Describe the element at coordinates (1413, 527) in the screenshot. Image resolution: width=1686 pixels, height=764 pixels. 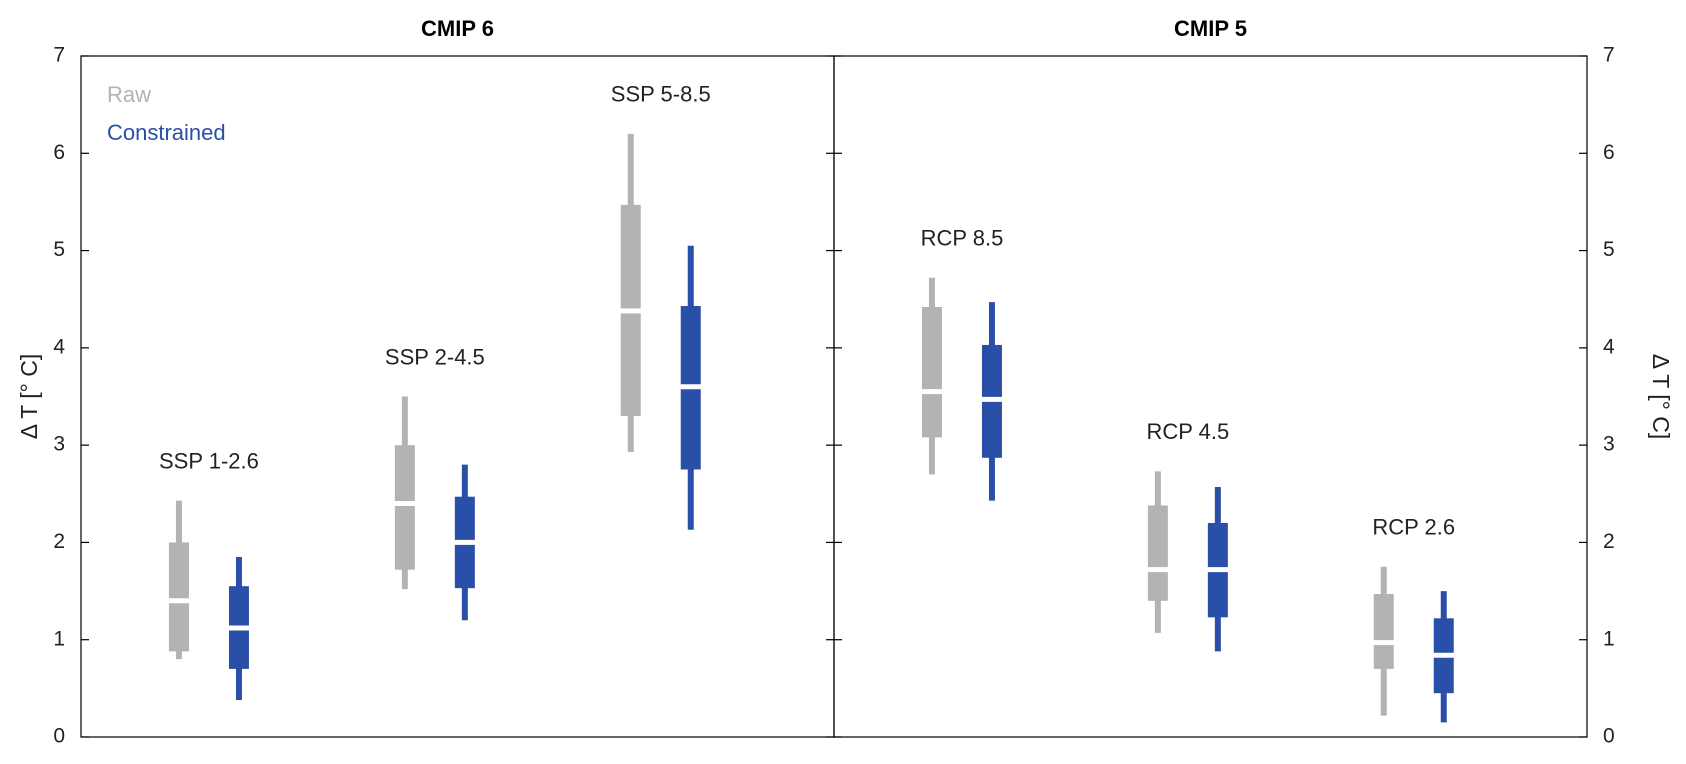
I see `category-label: RCP 2.6` at that location.